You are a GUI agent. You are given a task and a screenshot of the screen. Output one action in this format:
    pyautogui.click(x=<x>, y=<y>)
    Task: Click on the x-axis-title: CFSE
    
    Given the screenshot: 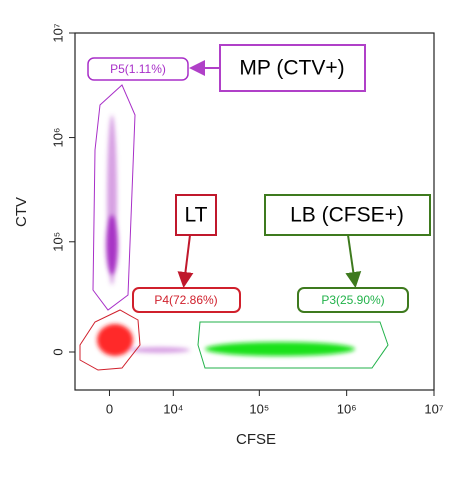 What is the action you would take?
    pyautogui.click(x=256, y=439)
    